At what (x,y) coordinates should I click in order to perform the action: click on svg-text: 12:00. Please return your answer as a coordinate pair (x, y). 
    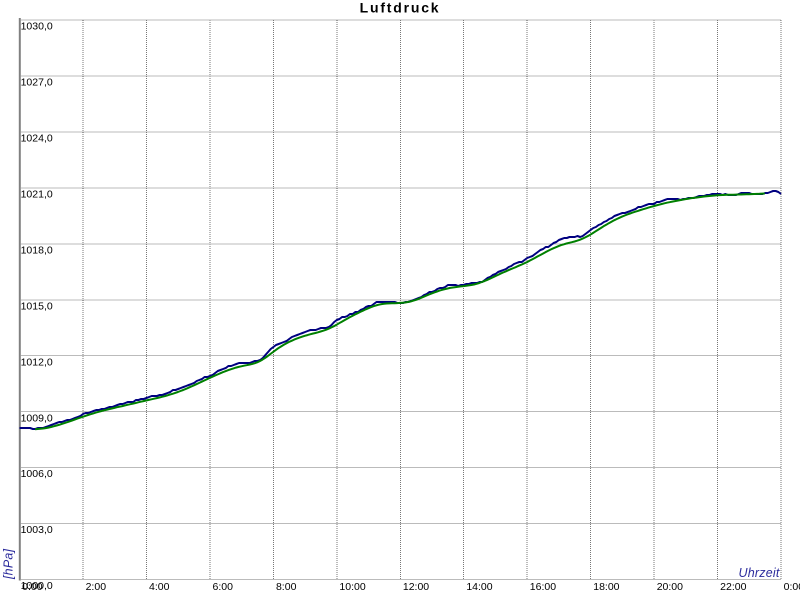
    Looking at the image, I should click on (416, 587).